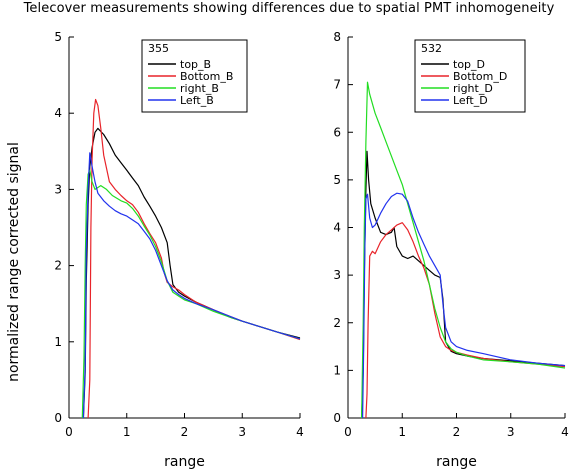 The width and height of the screenshot is (578, 475). What do you see at coordinates (337, 37) in the screenshot?
I see `y-tick-label: 8` at bounding box center [337, 37].